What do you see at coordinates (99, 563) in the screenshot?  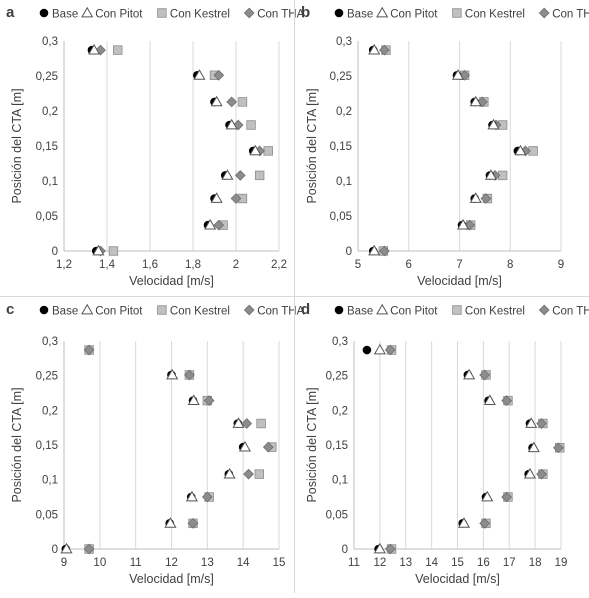 I see `x-tick-label: 10` at bounding box center [99, 563].